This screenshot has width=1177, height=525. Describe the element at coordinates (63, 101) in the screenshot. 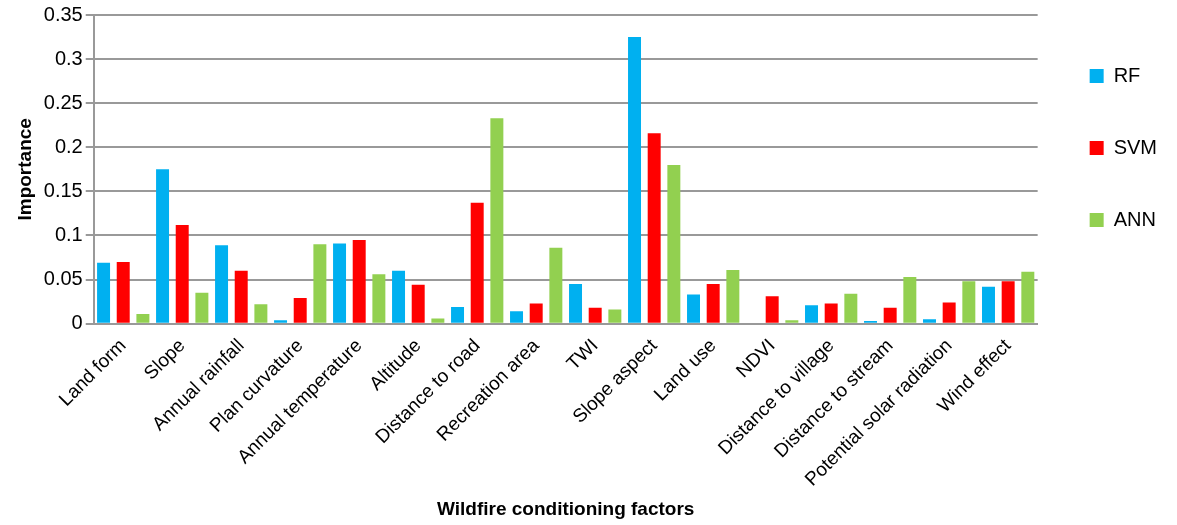

I see `y-tick-label: 0.25` at that location.